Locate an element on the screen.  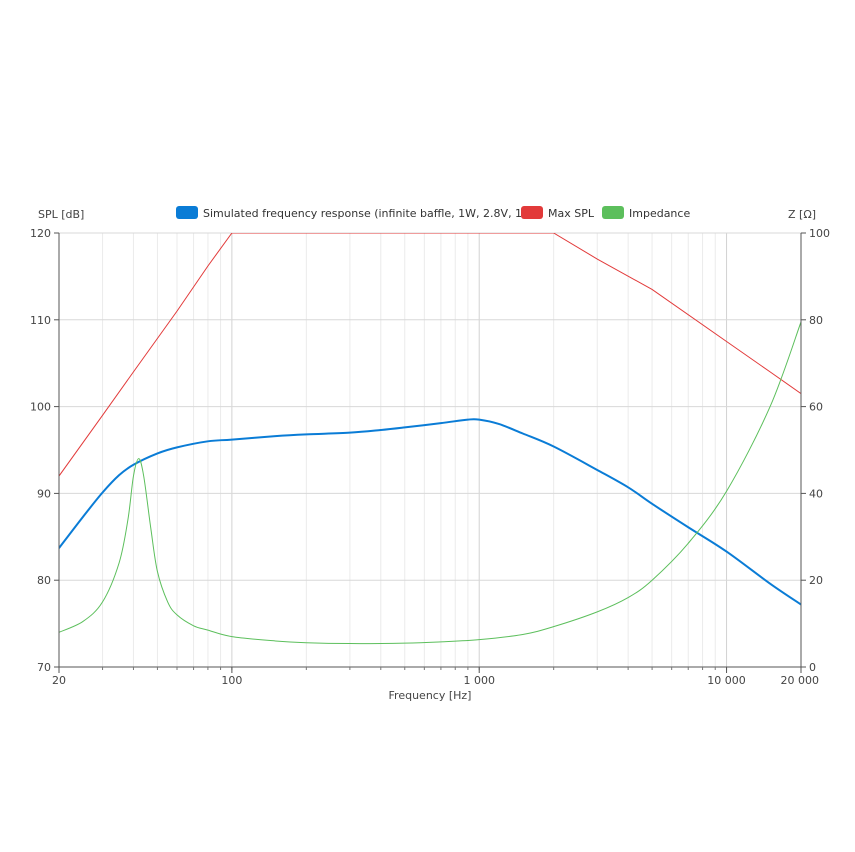
x-tick-label: 20 000 is located at coordinates (800, 680).